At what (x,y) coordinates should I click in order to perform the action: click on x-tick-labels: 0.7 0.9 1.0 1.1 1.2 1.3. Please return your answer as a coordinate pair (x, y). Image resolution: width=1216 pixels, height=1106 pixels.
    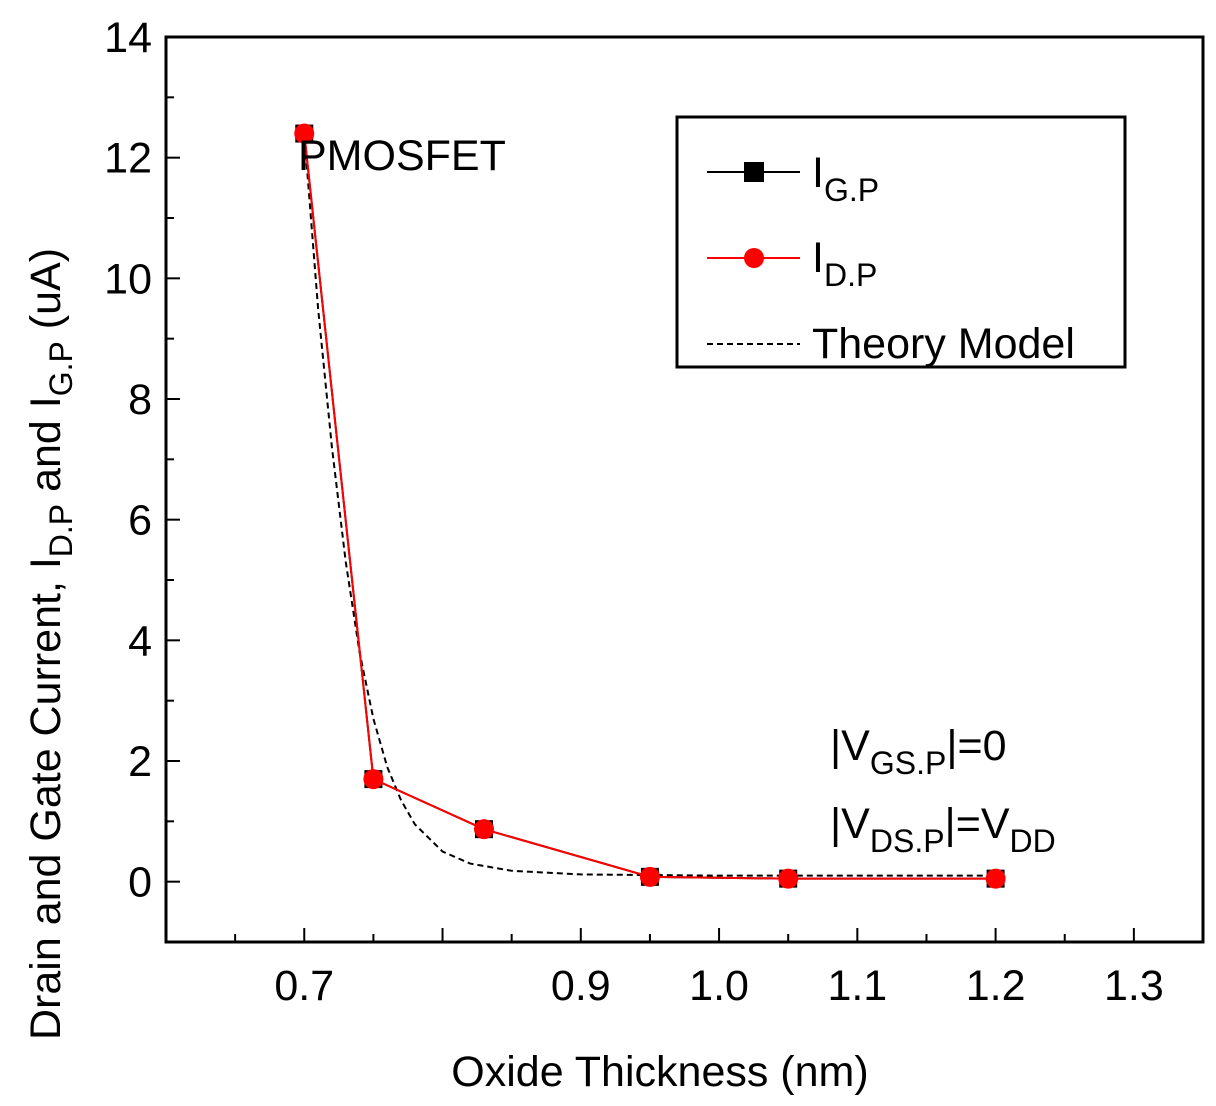
    Looking at the image, I should click on (718, 986).